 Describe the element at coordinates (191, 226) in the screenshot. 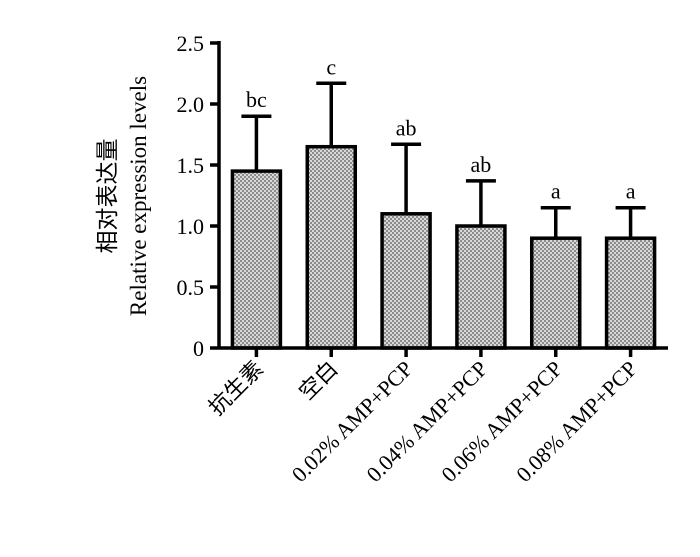

I see `y-tick-label-2: 1.0` at that location.